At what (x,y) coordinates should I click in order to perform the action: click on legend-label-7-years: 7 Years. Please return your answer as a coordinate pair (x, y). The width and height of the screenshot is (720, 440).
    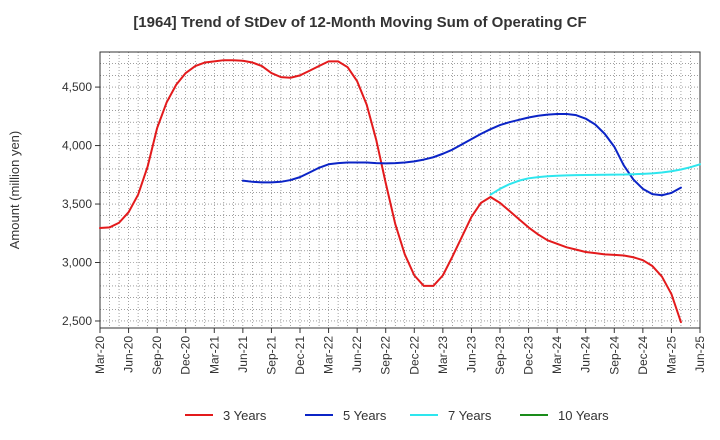
    Looking at the image, I should click on (470, 415).